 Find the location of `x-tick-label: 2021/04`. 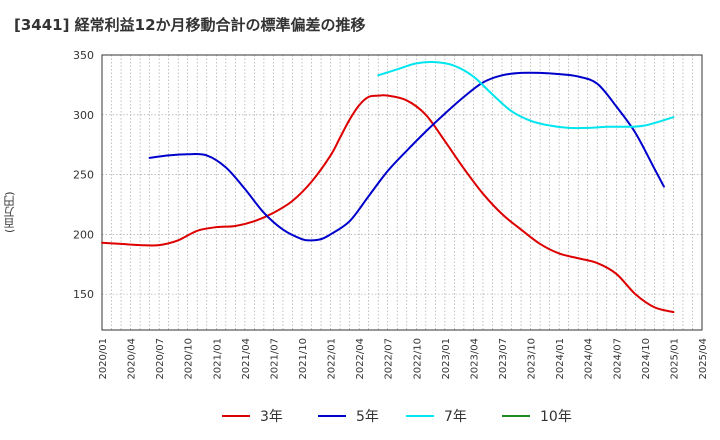

x-tick-label: 2021/04 is located at coordinates (246, 359).